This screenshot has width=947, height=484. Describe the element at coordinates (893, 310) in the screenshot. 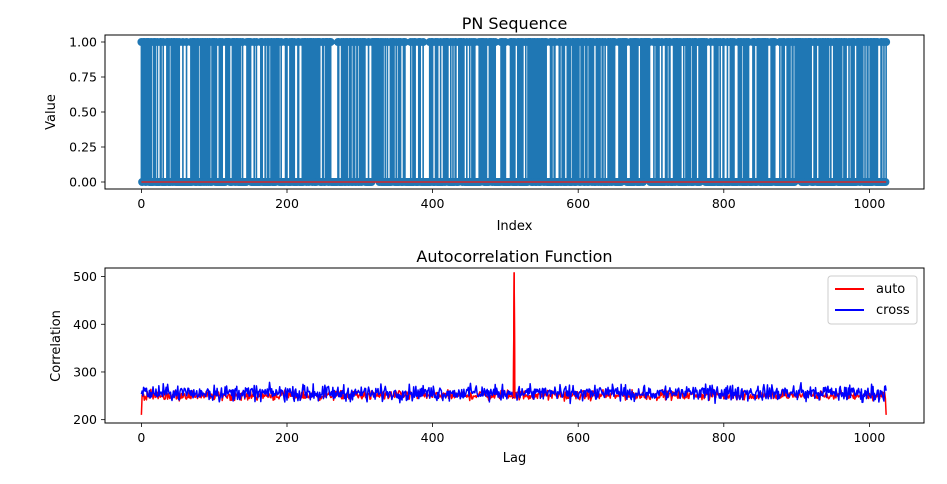

I see `legend-label-cross: cross` at that location.